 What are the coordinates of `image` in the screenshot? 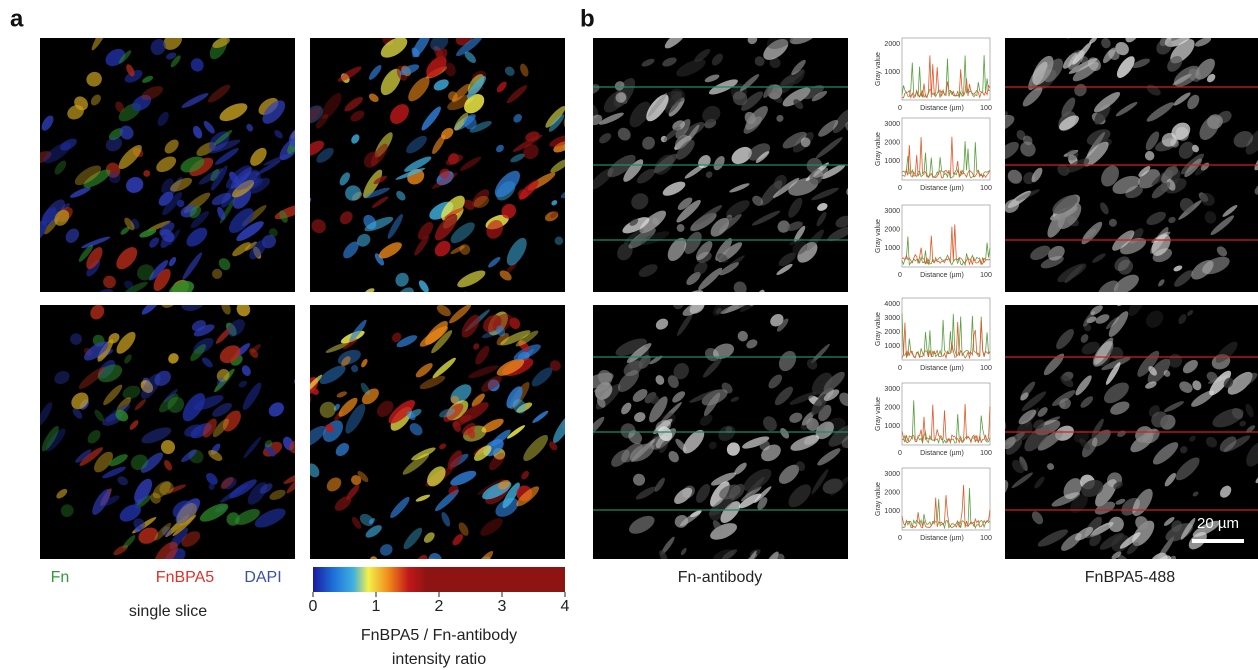 It's located at (1131, 432).